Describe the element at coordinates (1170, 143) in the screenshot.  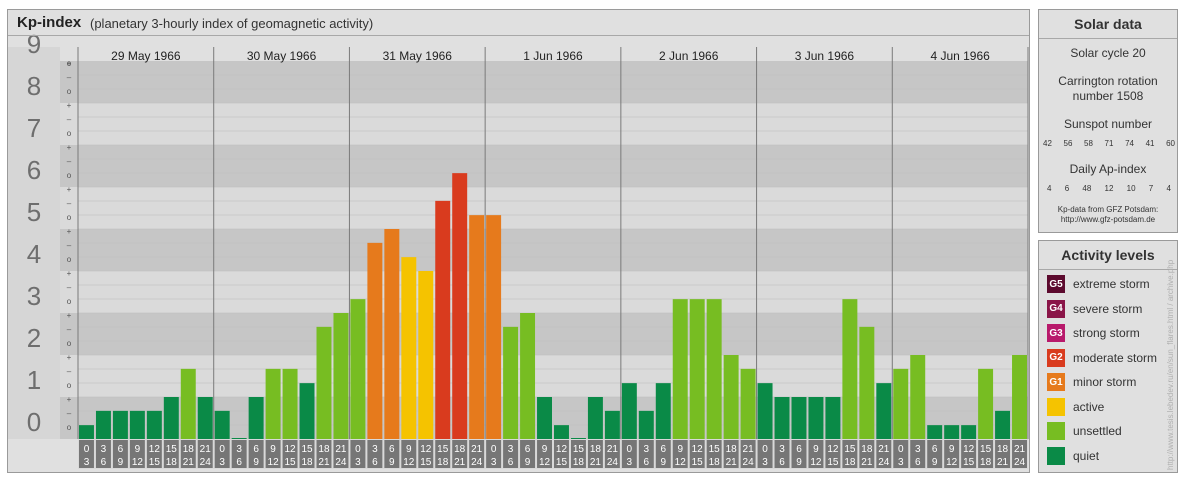
I see `sunspot_values-6: 60` at that location.